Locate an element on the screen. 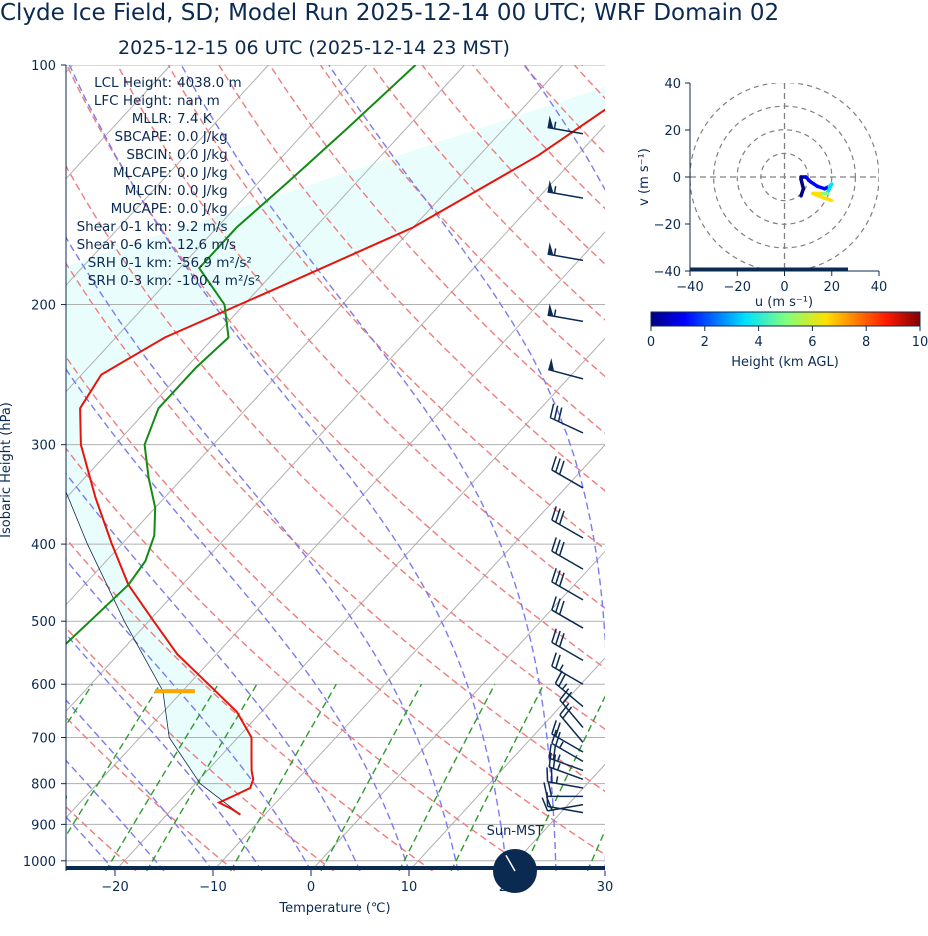 The image size is (928, 936). stat-label: MLLR: is located at coordinates (152, 119).